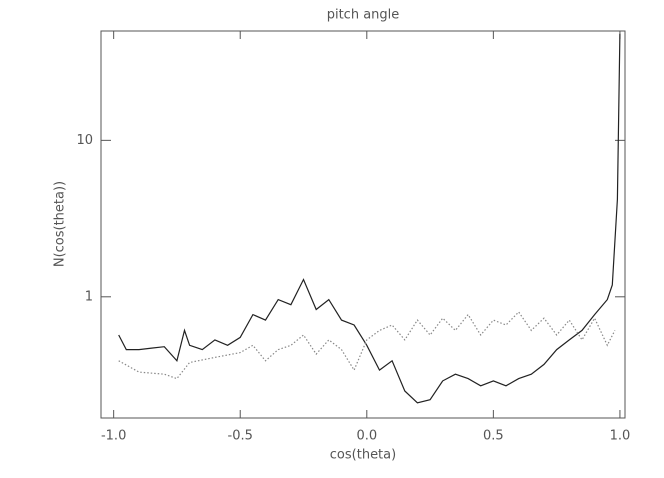 The image size is (664, 478). Describe the element at coordinates (363, 15) in the screenshot. I see `chart-title: pitch angle` at that location.